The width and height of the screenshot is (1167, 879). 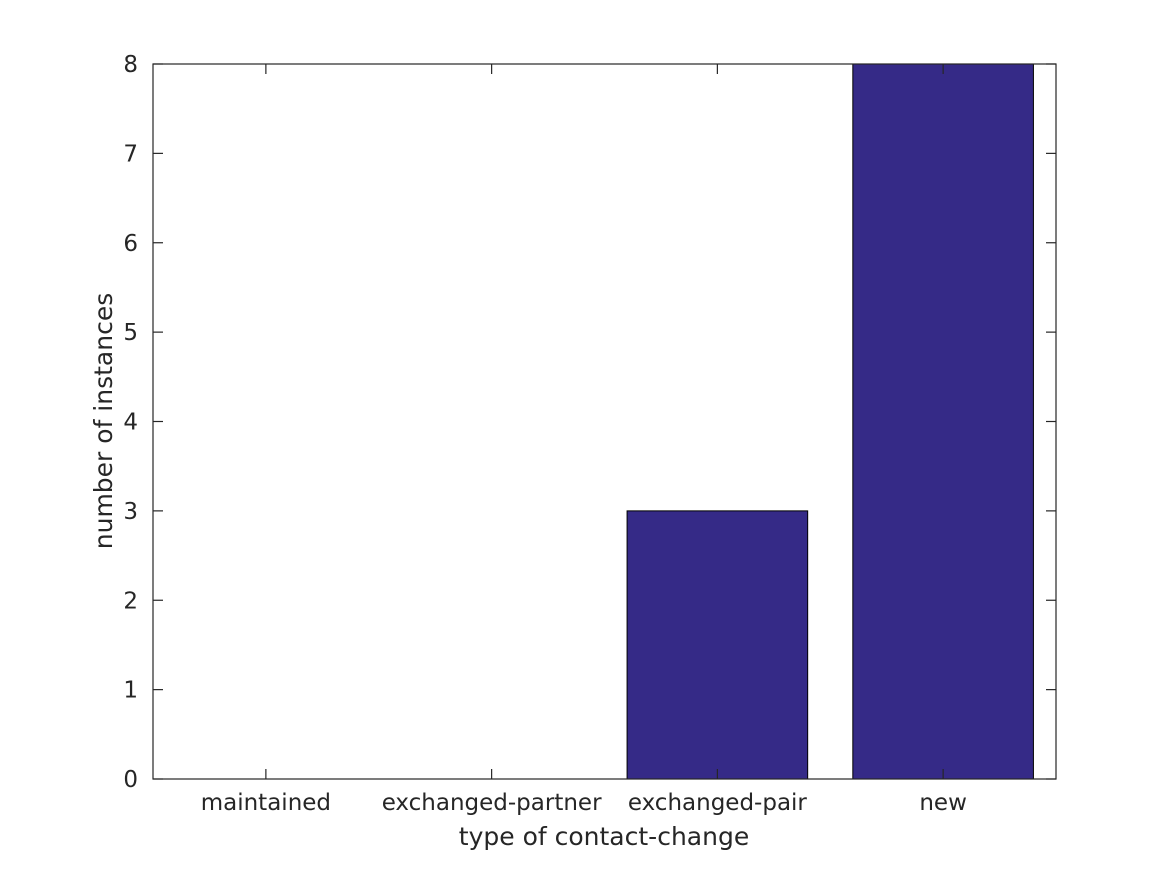 What do you see at coordinates (130, 512) in the screenshot?
I see `y-tick-label: 3` at bounding box center [130, 512].